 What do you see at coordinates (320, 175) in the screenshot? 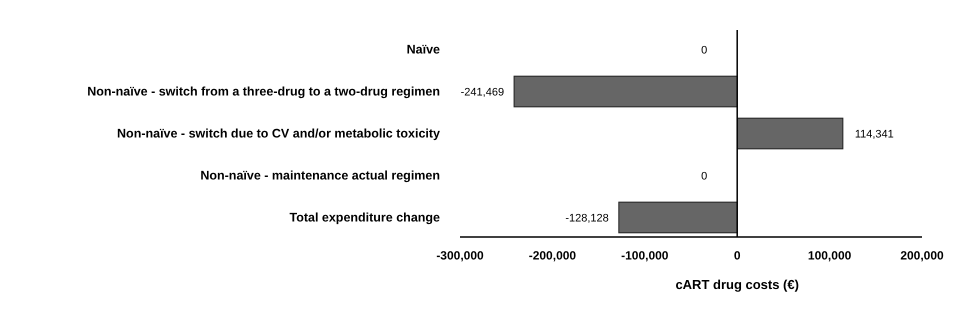
I see `y-tick-label: Non-naïve - maintenance actual regimen` at bounding box center [320, 175].